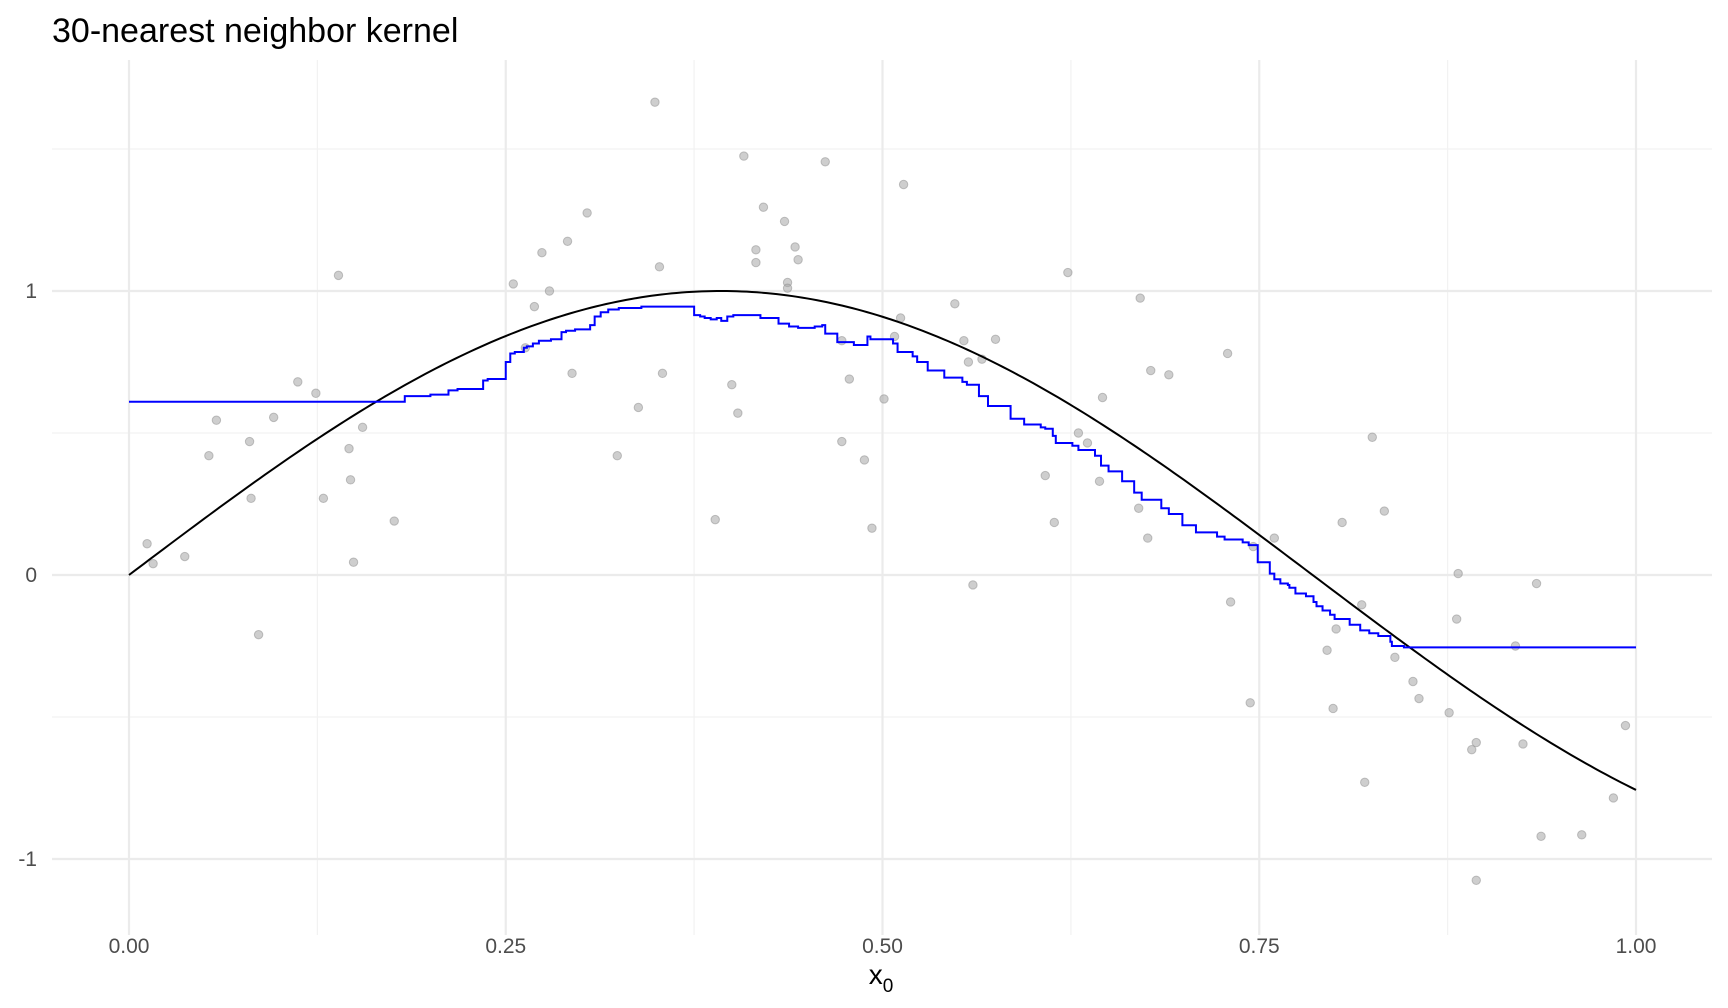 The image size is (1728, 1008). I want to click on x-tick-label: 0.00, so click(129, 946).